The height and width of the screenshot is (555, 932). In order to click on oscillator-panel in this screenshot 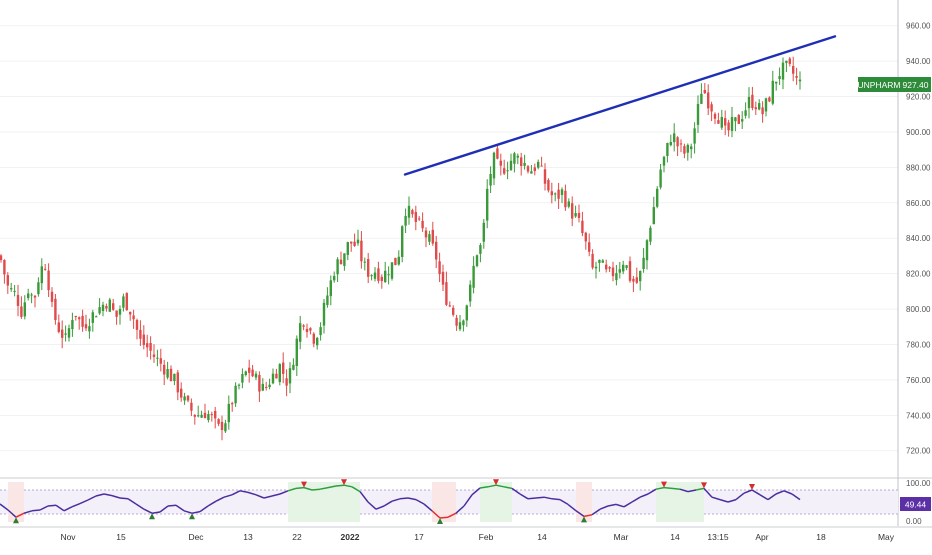, I will do `click(449, 501)`.